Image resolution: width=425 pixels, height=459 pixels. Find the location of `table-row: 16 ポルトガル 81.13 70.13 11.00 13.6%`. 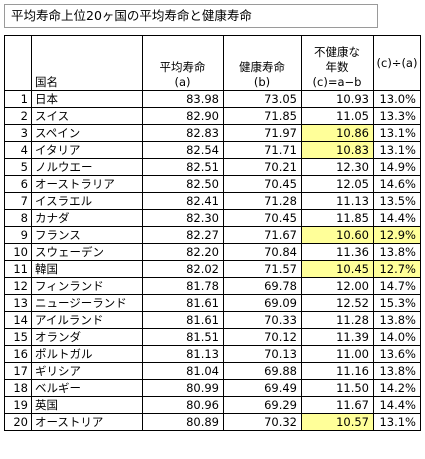

table-row: 16 ポルトガル 81.13 70.13 11.00 13.6% is located at coordinates (212, 354).